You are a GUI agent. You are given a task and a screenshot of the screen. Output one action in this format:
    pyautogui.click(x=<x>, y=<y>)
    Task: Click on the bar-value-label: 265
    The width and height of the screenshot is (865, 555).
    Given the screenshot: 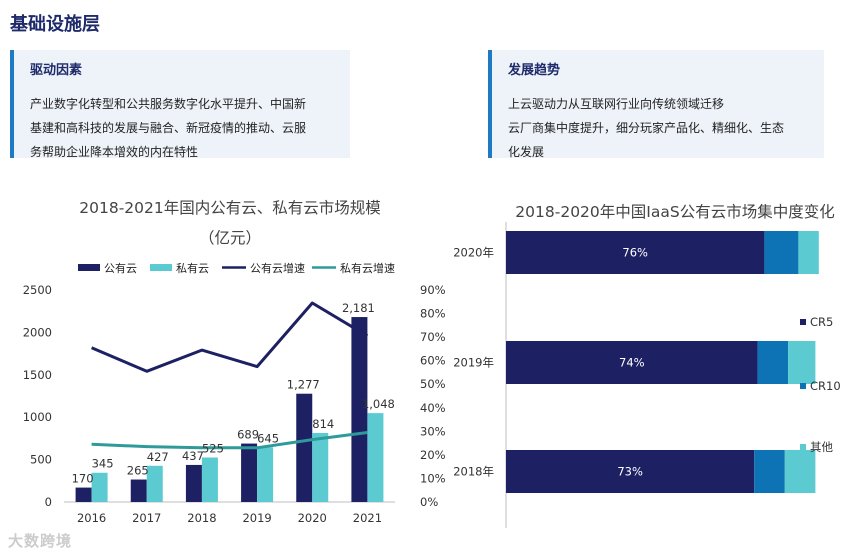 What is the action you would take?
    pyautogui.click(x=138, y=471)
    